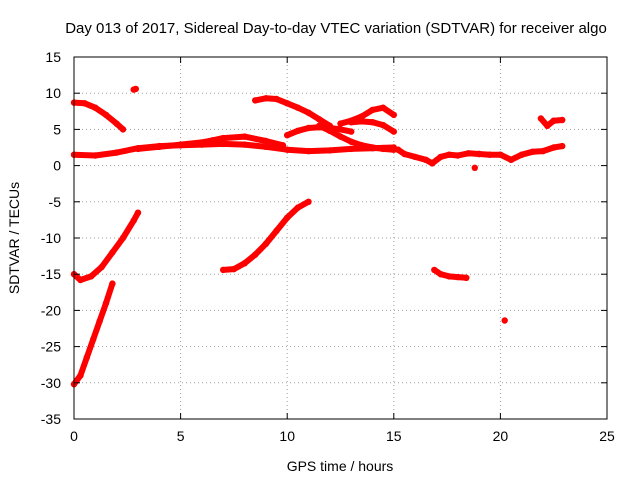 Image resolution: width=640 pixels, height=480 pixels. What do you see at coordinates (14, 238) in the screenshot?
I see `y-axis-label: SDTVAR / TECUs` at bounding box center [14, 238].